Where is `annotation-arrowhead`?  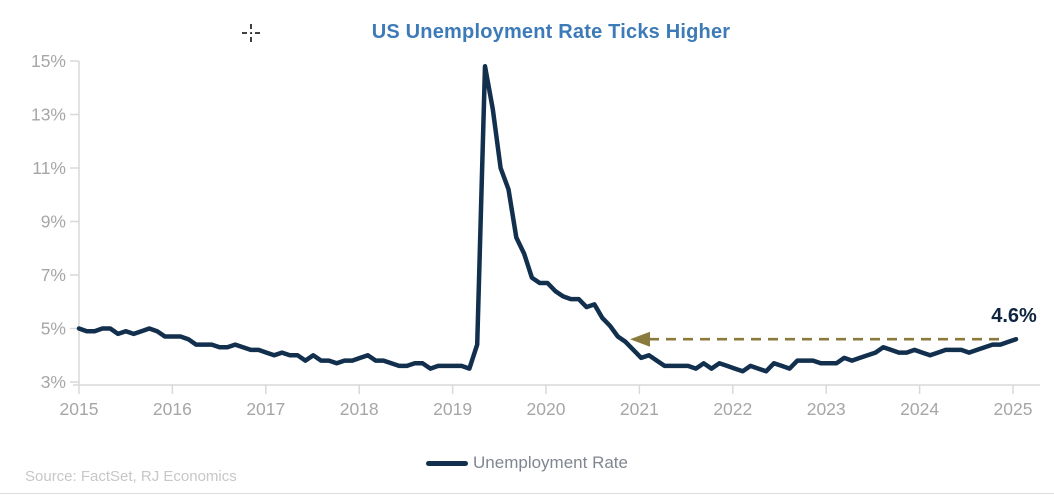 annotation-arrowhead is located at coordinates (640, 339).